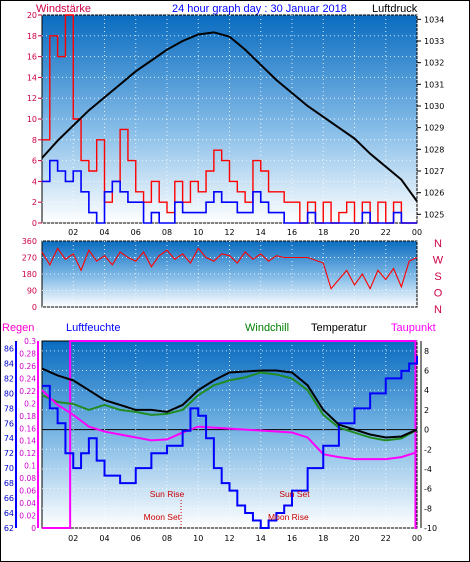  What do you see at coordinates (434, 193) in the screenshot?
I see `pressure-tick-label: 1026` at bounding box center [434, 193].